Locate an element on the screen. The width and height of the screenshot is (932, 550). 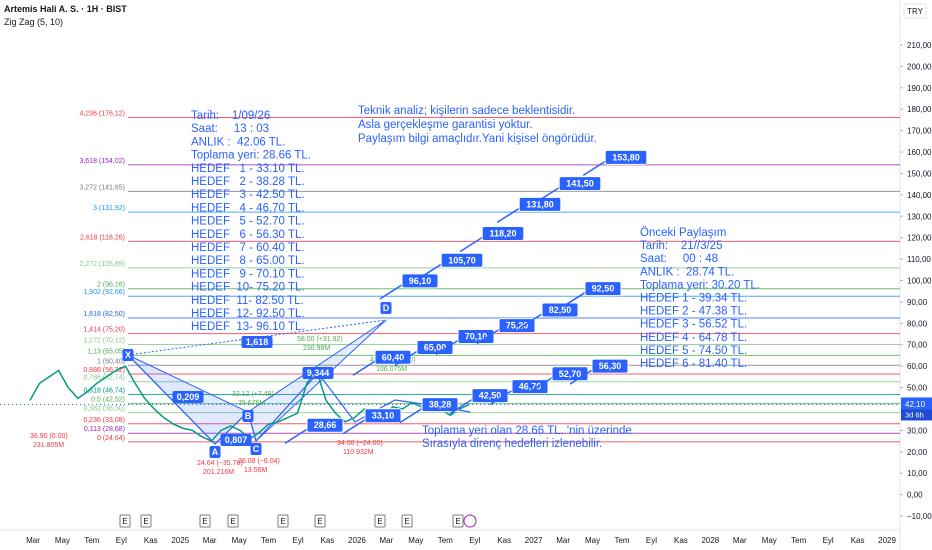
price-tick-label: 170,00 is located at coordinates (919, 131).